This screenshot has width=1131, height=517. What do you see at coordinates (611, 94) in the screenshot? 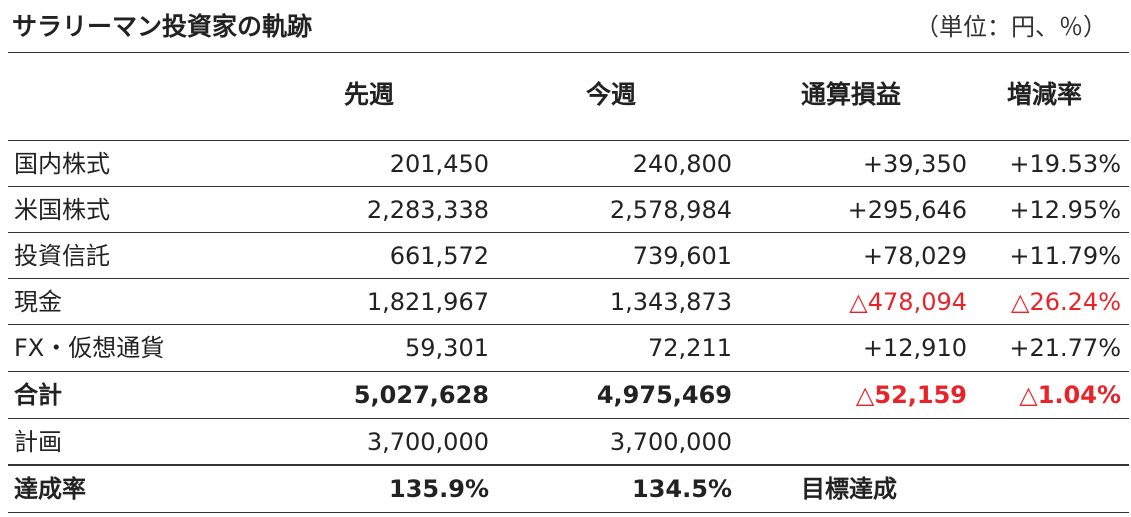
I see `header-curr: 今週` at bounding box center [611, 94].